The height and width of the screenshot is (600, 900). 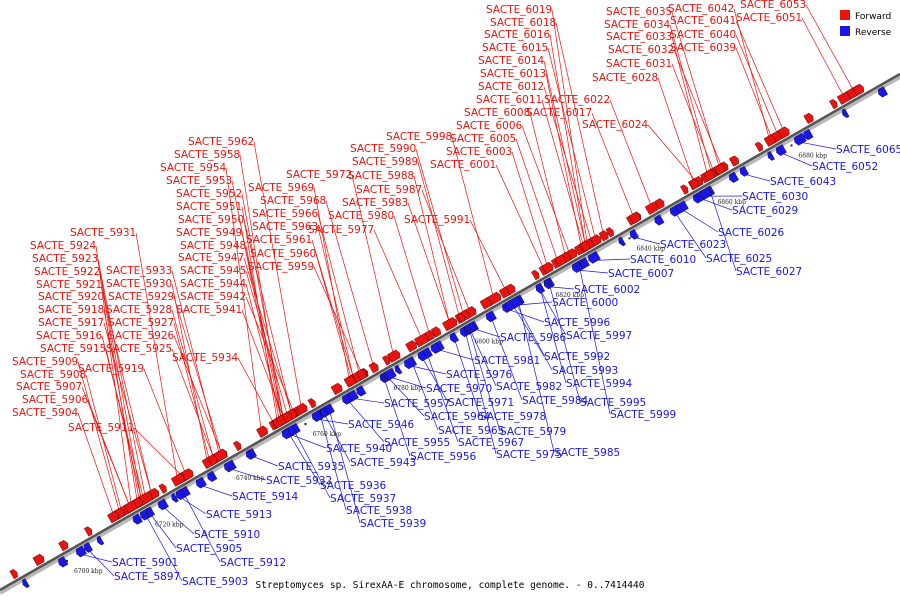 What do you see at coordinates (845, 31) in the screenshot?
I see `legend-reverse-swatch` at bounding box center [845, 31].